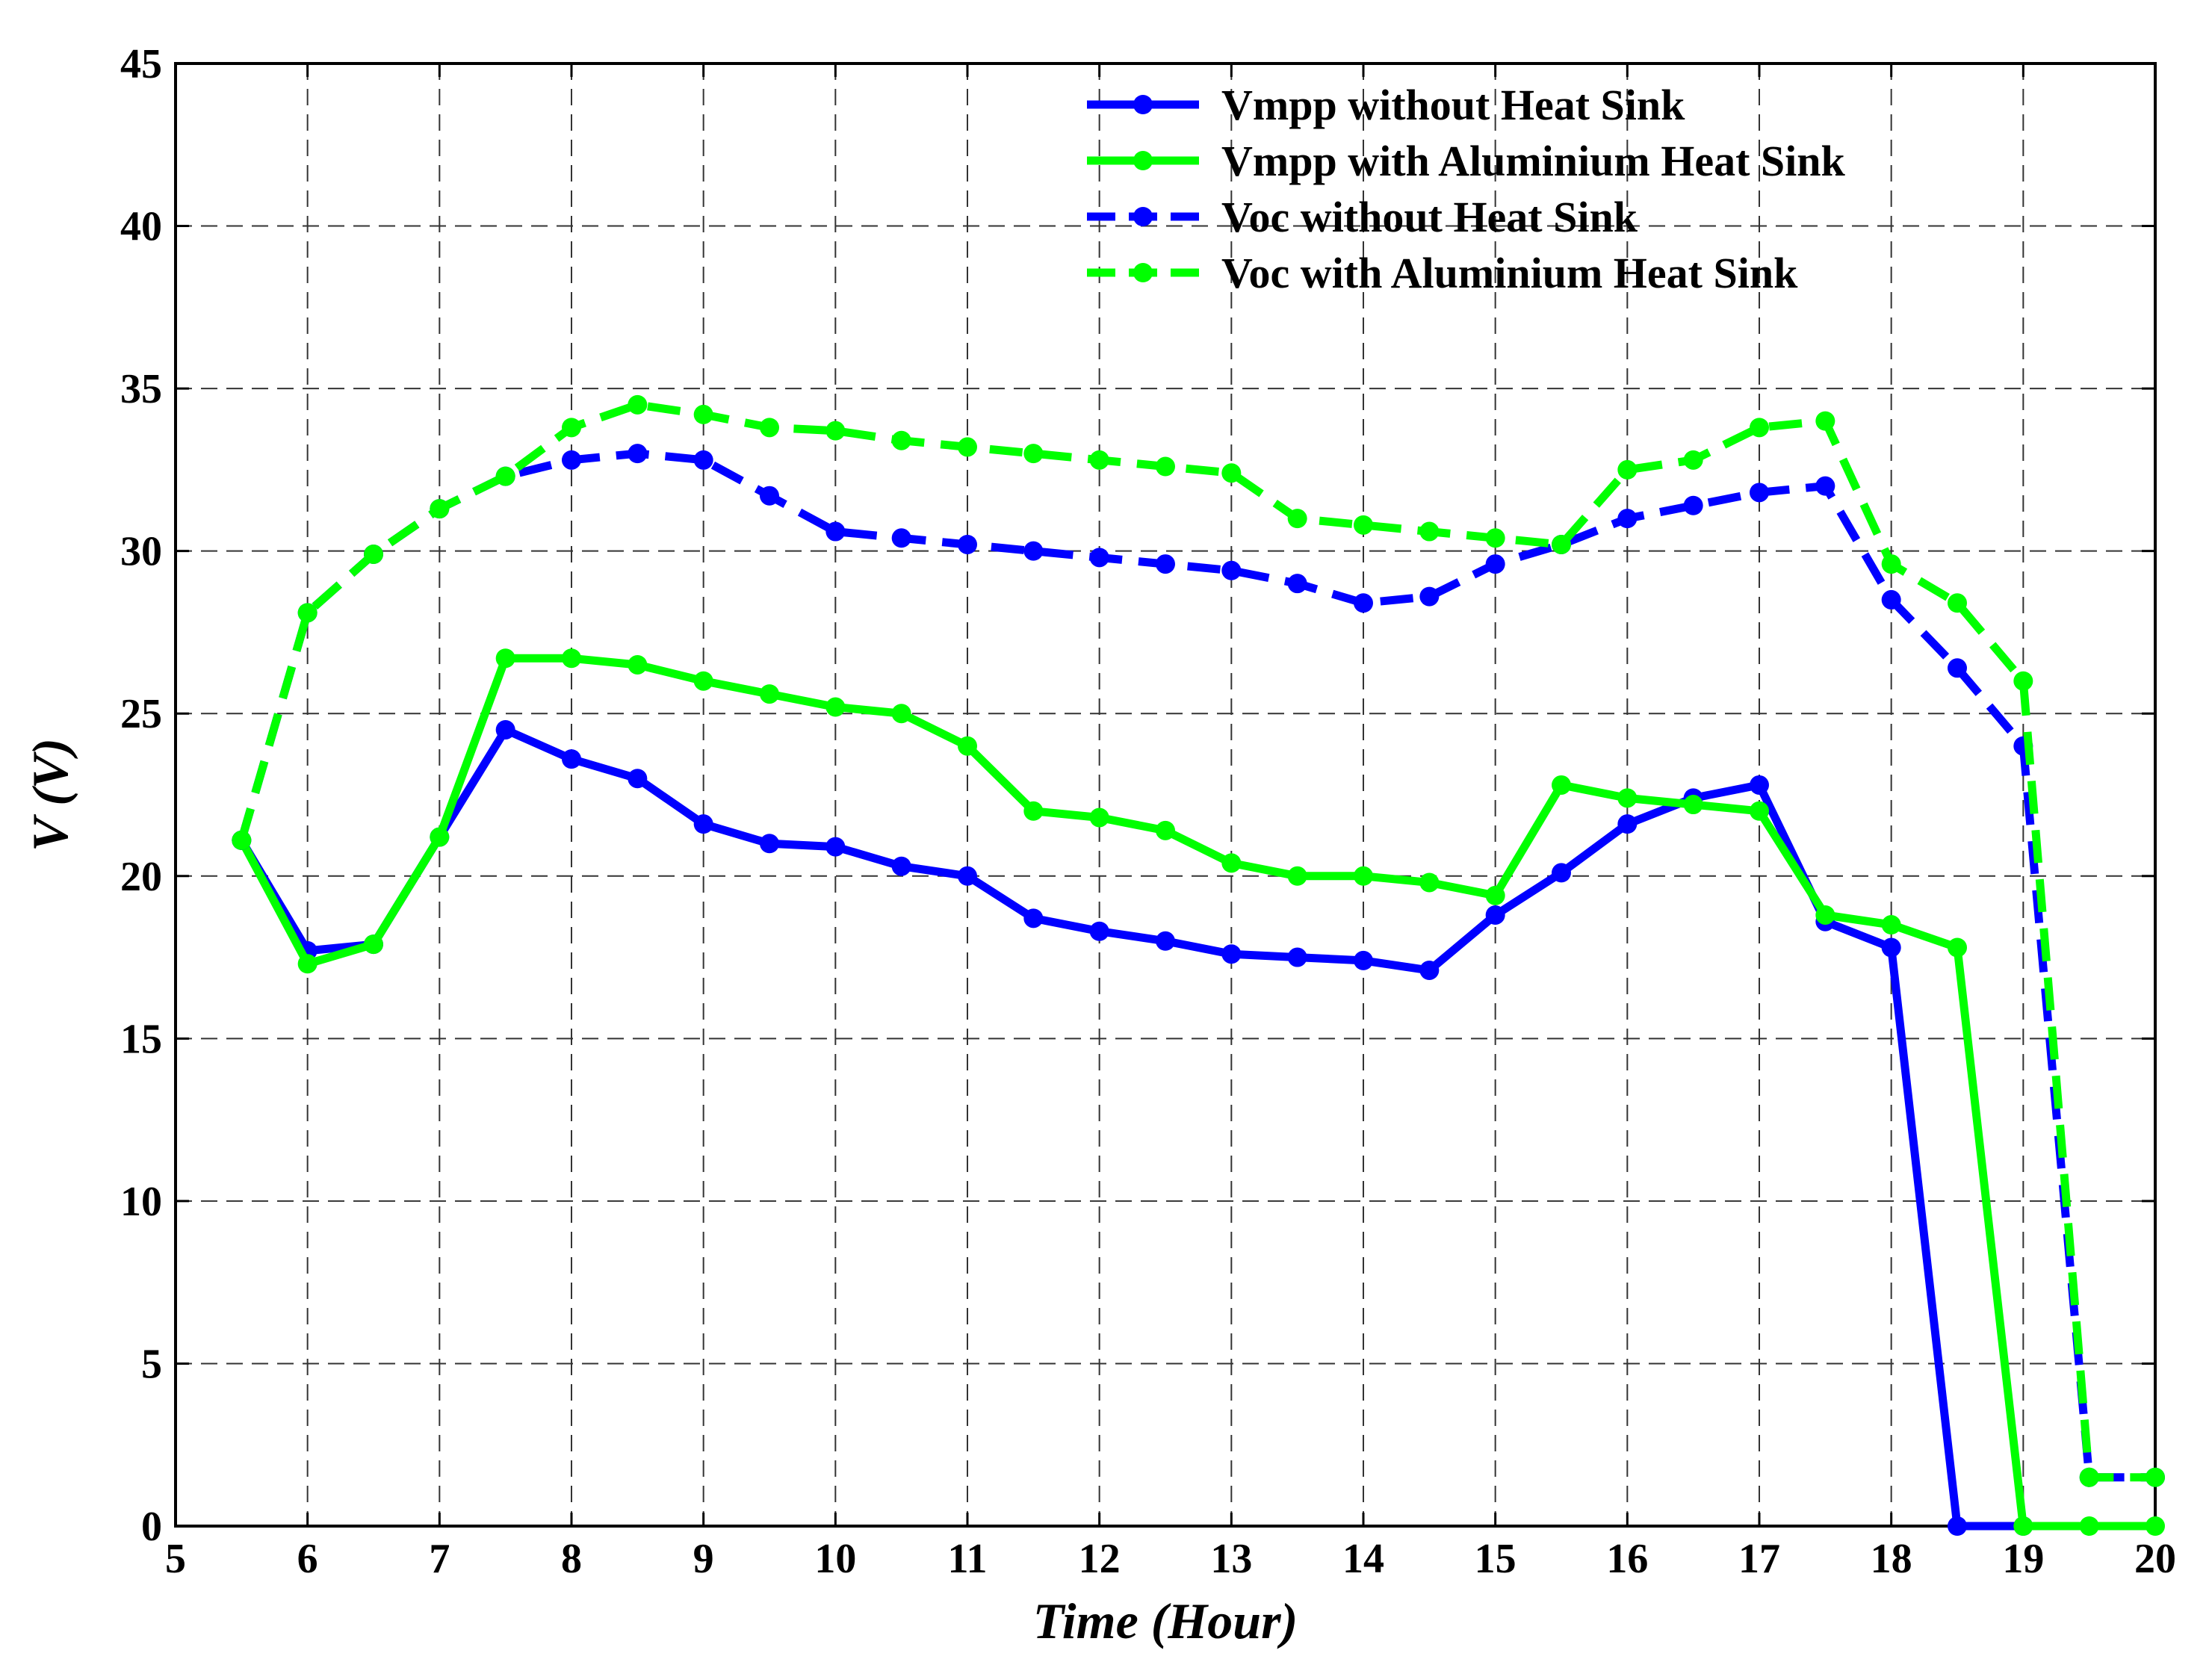  What do you see at coordinates (141, 877) in the screenshot?
I see `y-tick-label: 20` at bounding box center [141, 877].